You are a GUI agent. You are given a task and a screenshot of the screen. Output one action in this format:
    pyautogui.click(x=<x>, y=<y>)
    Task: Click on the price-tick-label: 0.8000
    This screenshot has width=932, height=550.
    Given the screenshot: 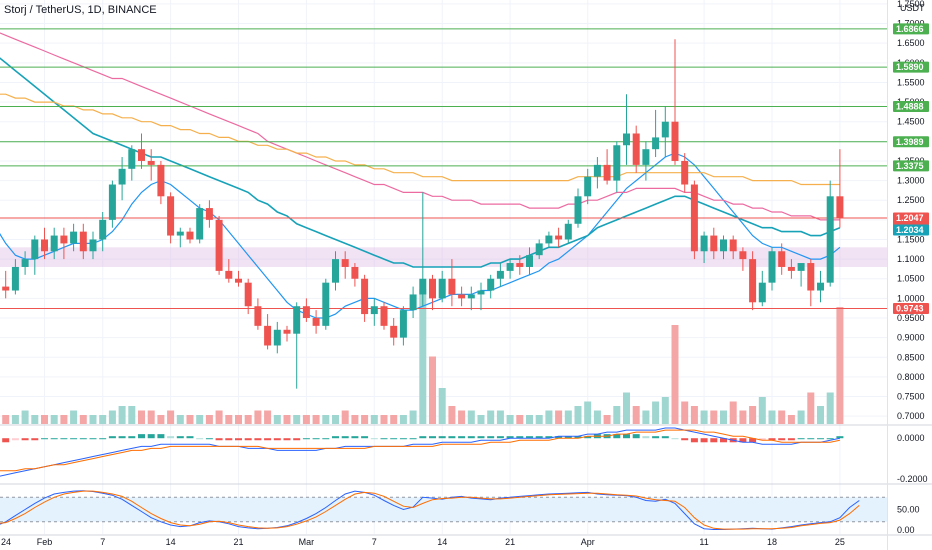 What is the action you would take?
    pyautogui.click(x=911, y=377)
    